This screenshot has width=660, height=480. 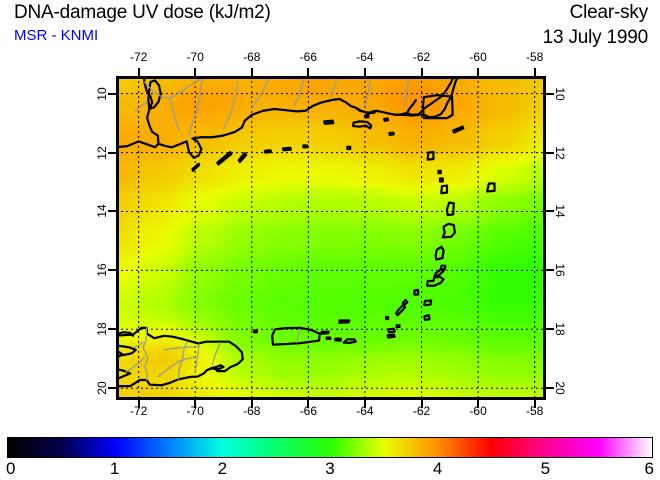 I want to click on y-axis-label-right: 20, so click(x=560, y=388).